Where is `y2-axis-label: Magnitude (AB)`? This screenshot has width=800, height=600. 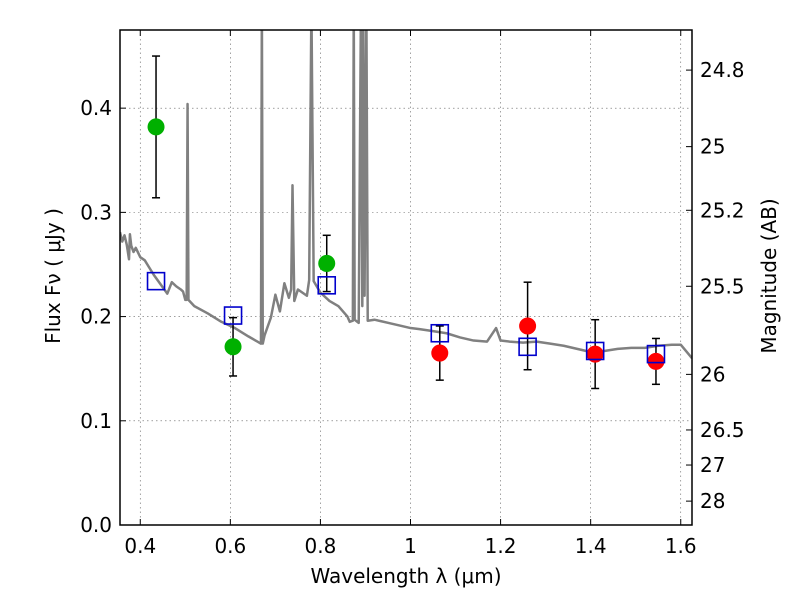 y2-axis-label: Magnitude (AB) is located at coordinates (769, 275).